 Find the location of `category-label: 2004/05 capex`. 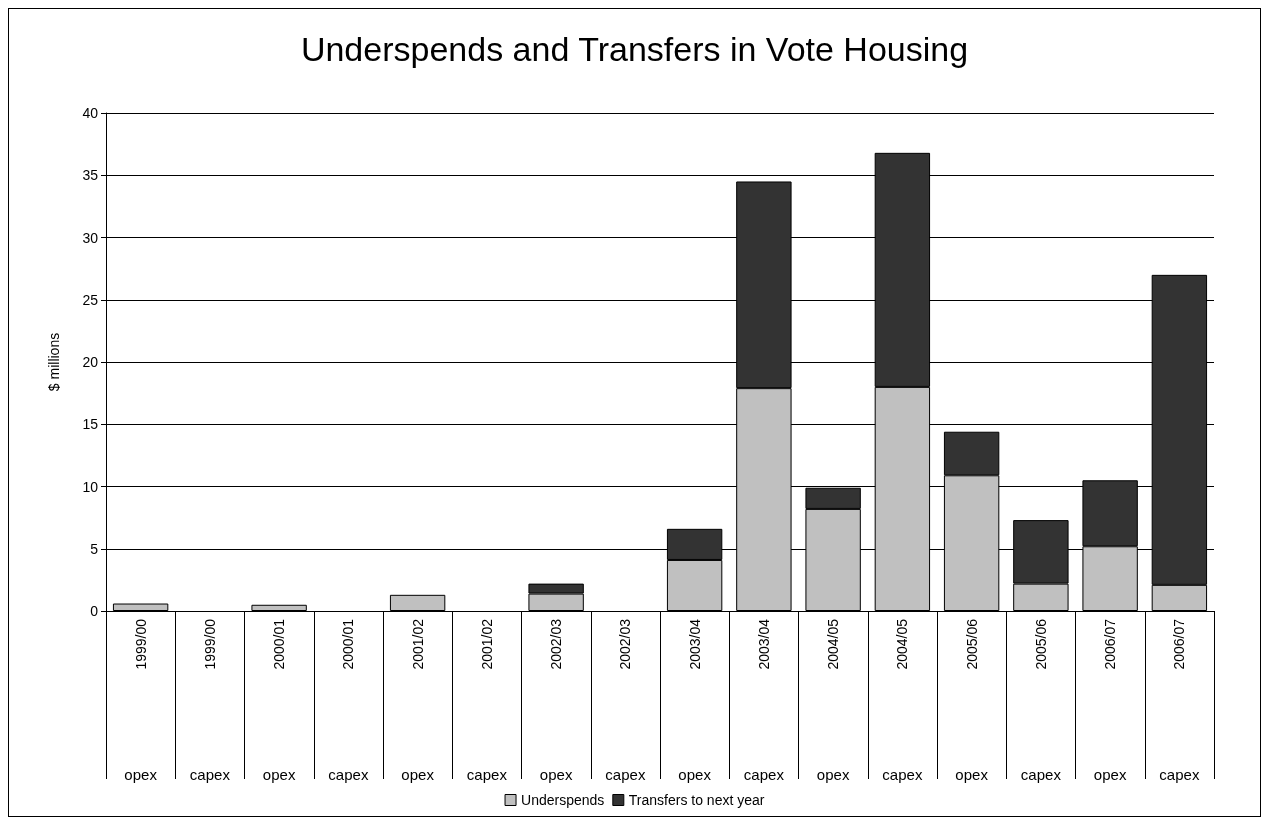

category-label: 2004/05 capex is located at coordinates (902, 701).